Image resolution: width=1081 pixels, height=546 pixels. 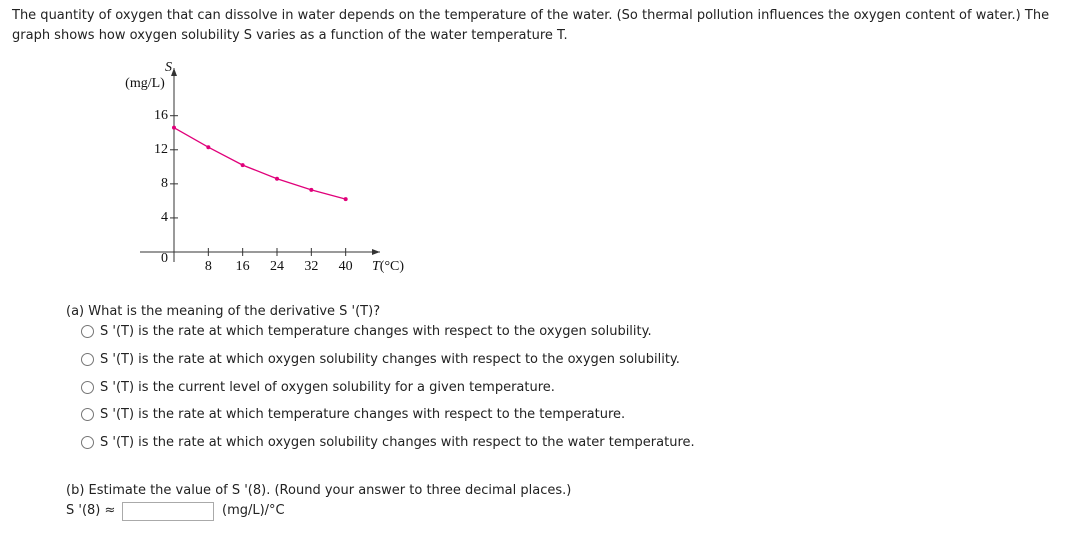 I want to click on x-arrow, so click(x=376, y=252).